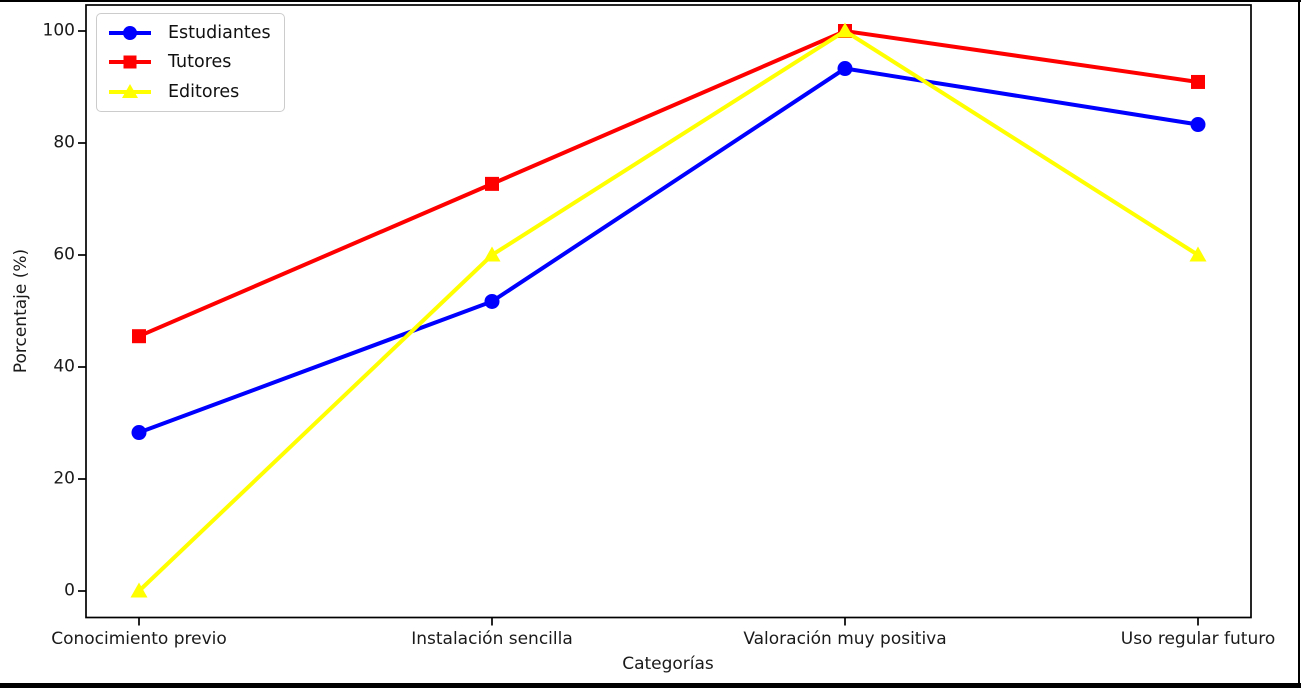 The width and height of the screenshot is (1301, 693). Describe the element at coordinates (650, 1) in the screenshot. I see `image-border-top` at that location.